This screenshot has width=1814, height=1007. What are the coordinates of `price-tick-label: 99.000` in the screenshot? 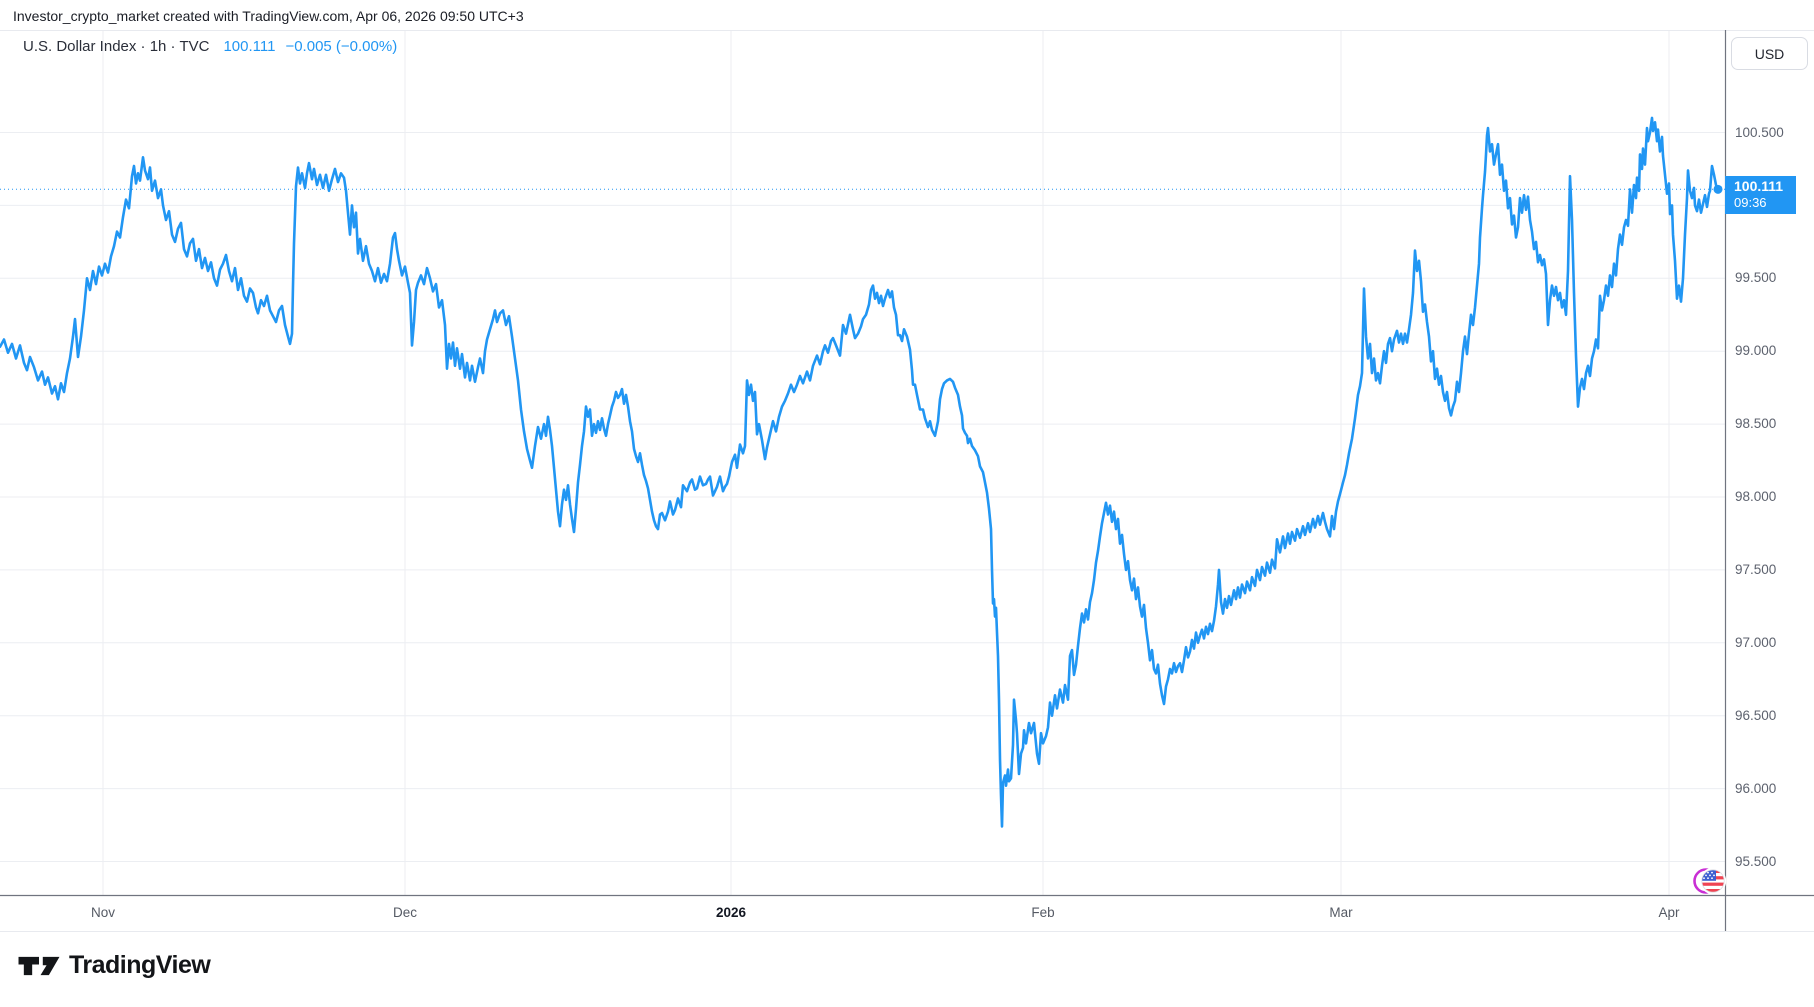 It's located at (1756, 351).